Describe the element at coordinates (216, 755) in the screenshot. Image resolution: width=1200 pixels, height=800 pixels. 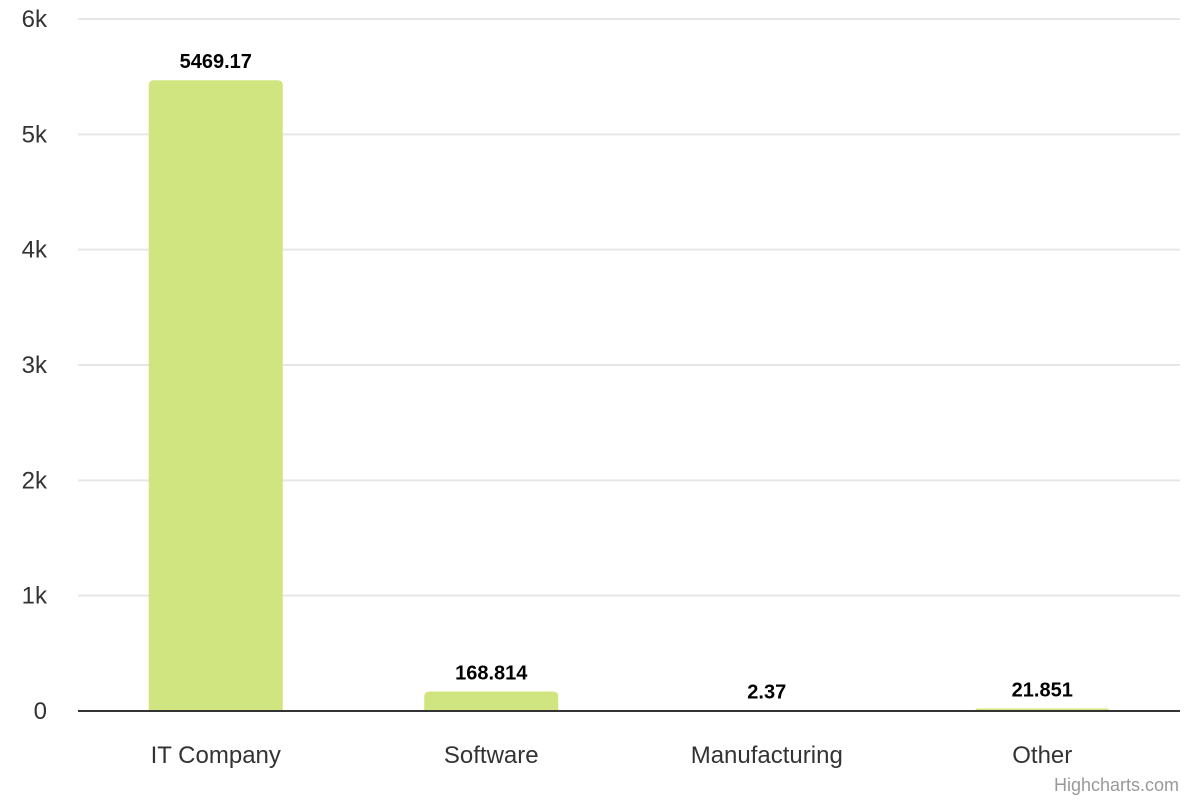
I see `x-tick-label: IT Company` at that location.